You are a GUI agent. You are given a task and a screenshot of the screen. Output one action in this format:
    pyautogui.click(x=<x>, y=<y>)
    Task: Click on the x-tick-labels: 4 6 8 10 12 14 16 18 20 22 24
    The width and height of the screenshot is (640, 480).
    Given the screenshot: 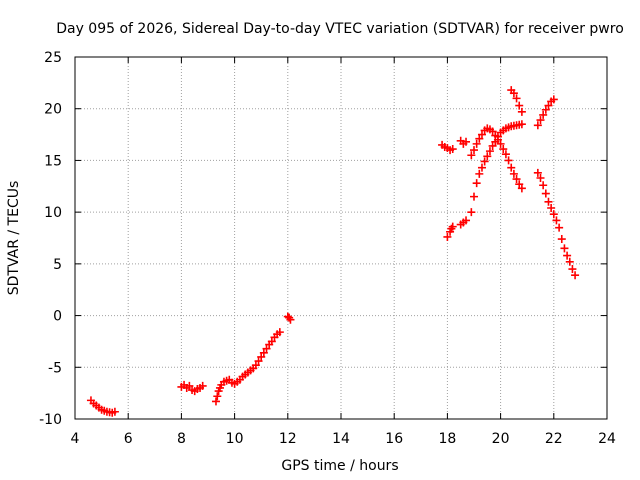 What is the action you would take?
    pyautogui.click(x=343, y=439)
    